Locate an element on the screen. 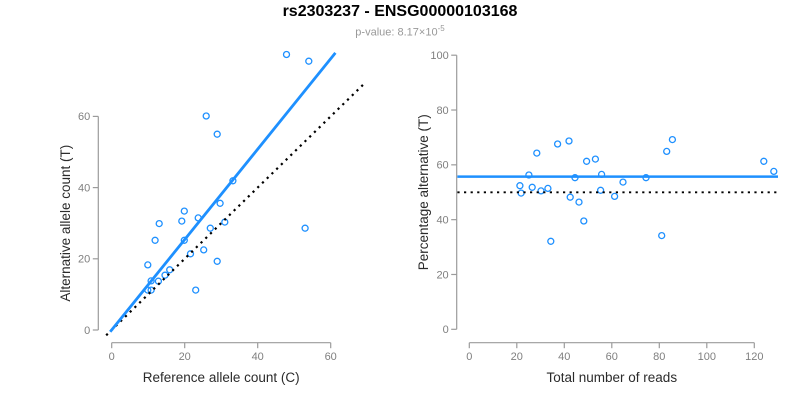 Image resolution: width=800 pixels, height=400 pixels. left-x-tick-label: 20 is located at coordinates (185, 357).